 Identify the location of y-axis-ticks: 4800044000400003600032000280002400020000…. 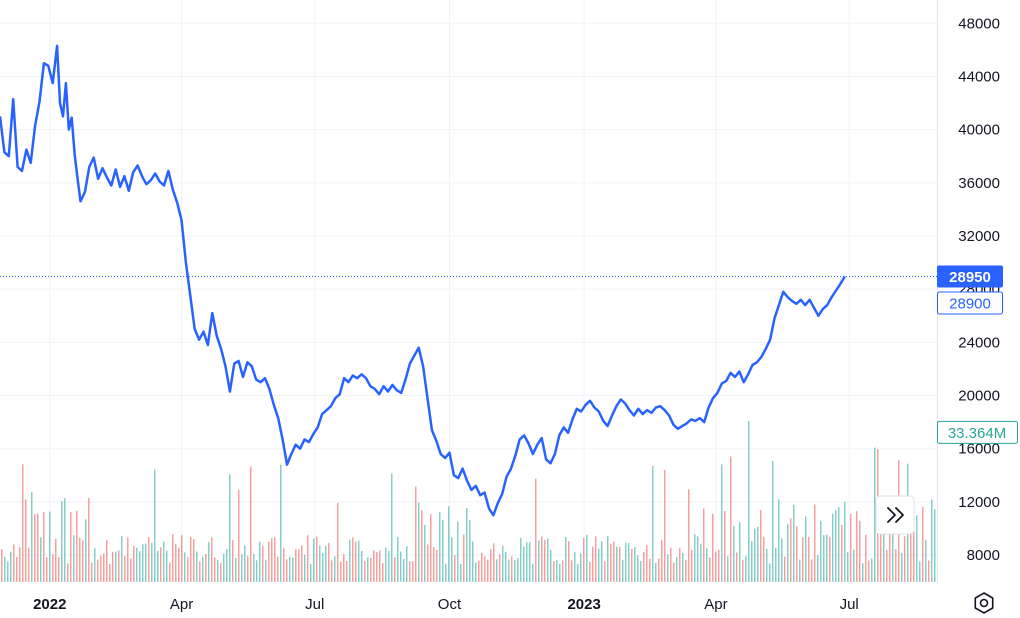
(979, 289).